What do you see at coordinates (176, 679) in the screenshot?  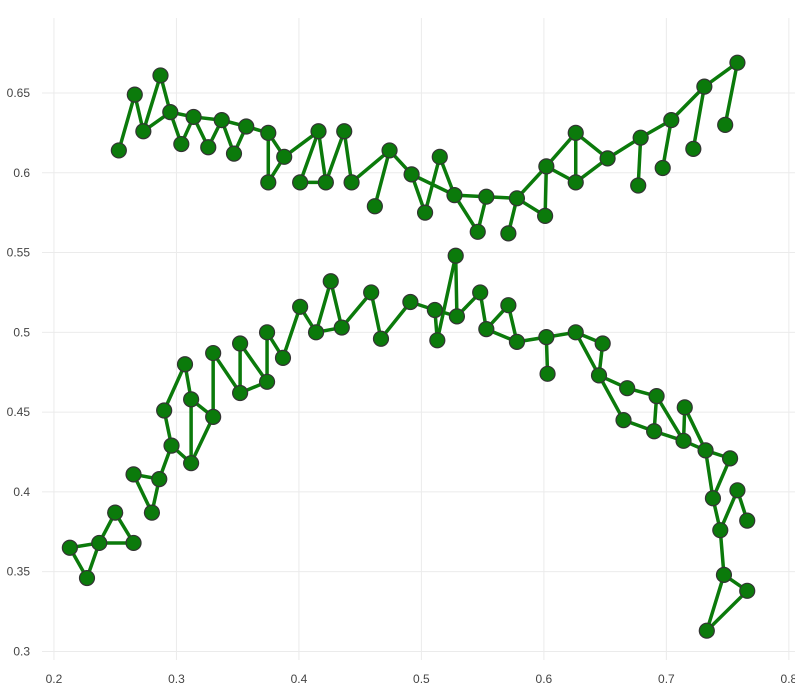 I see `x-tick-label: 0.3` at bounding box center [176, 679].